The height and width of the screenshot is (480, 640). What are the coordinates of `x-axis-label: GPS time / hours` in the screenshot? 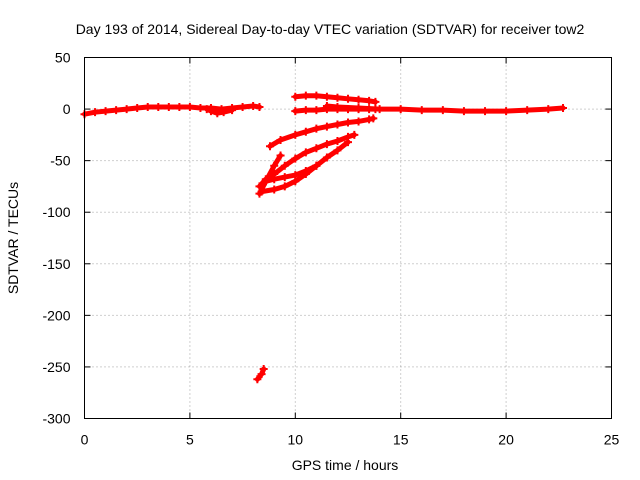 It's located at (345, 465).